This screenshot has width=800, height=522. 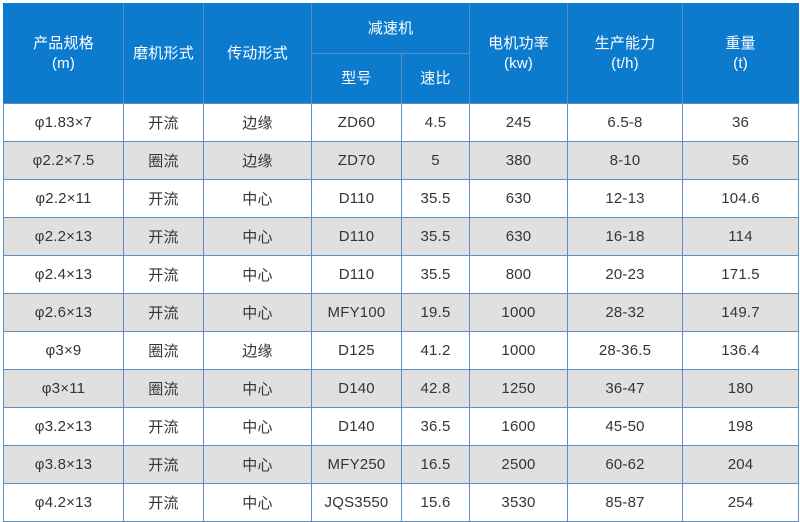 I want to click on cell-weight: 104.6, so click(x=741, y=198).